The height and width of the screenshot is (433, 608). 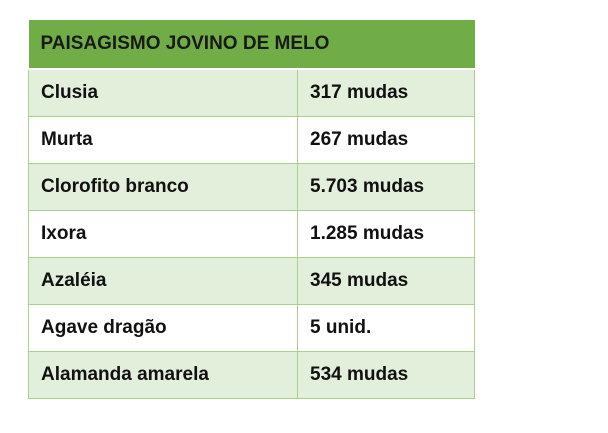 I want to click on table-row: Ixora 1.285 mudas, so click(x=251, y=233).